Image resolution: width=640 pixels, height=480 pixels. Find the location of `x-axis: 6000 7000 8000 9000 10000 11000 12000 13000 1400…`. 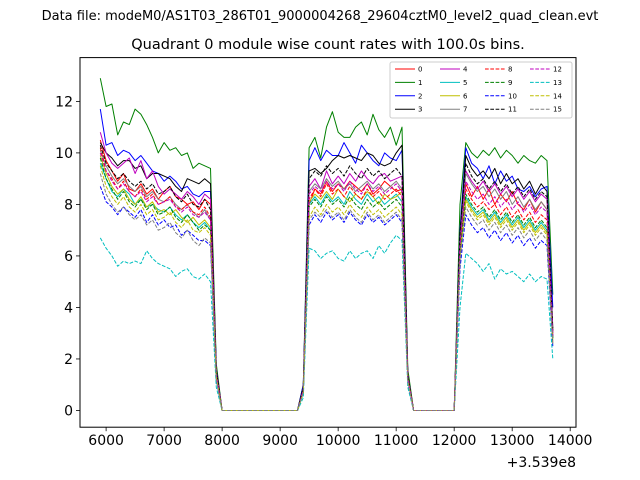

x-axis: 6000 7000 8000 9000 10000 11000 12000 13000 1400… is located at coordinates (340, 438).